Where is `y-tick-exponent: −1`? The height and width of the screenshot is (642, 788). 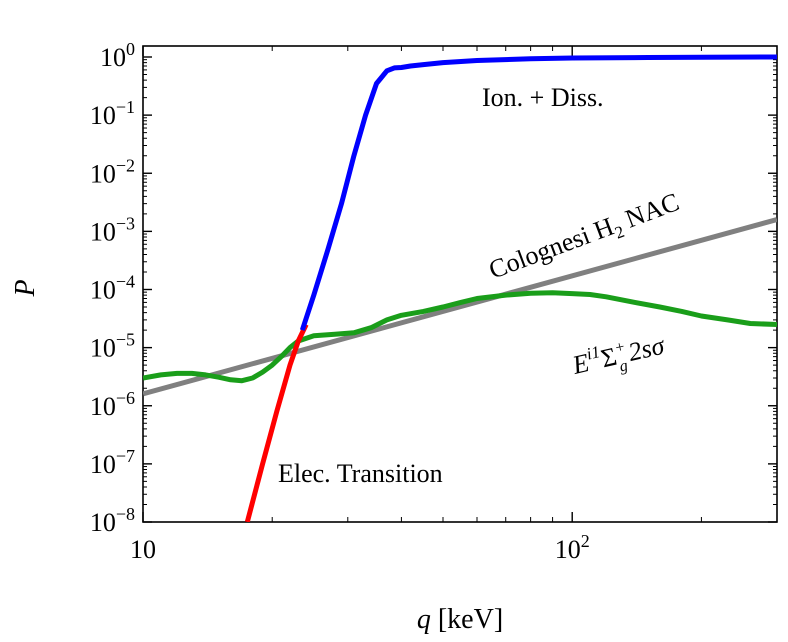
y-tick-exponent: −1 is located at coordinates (125, 107).